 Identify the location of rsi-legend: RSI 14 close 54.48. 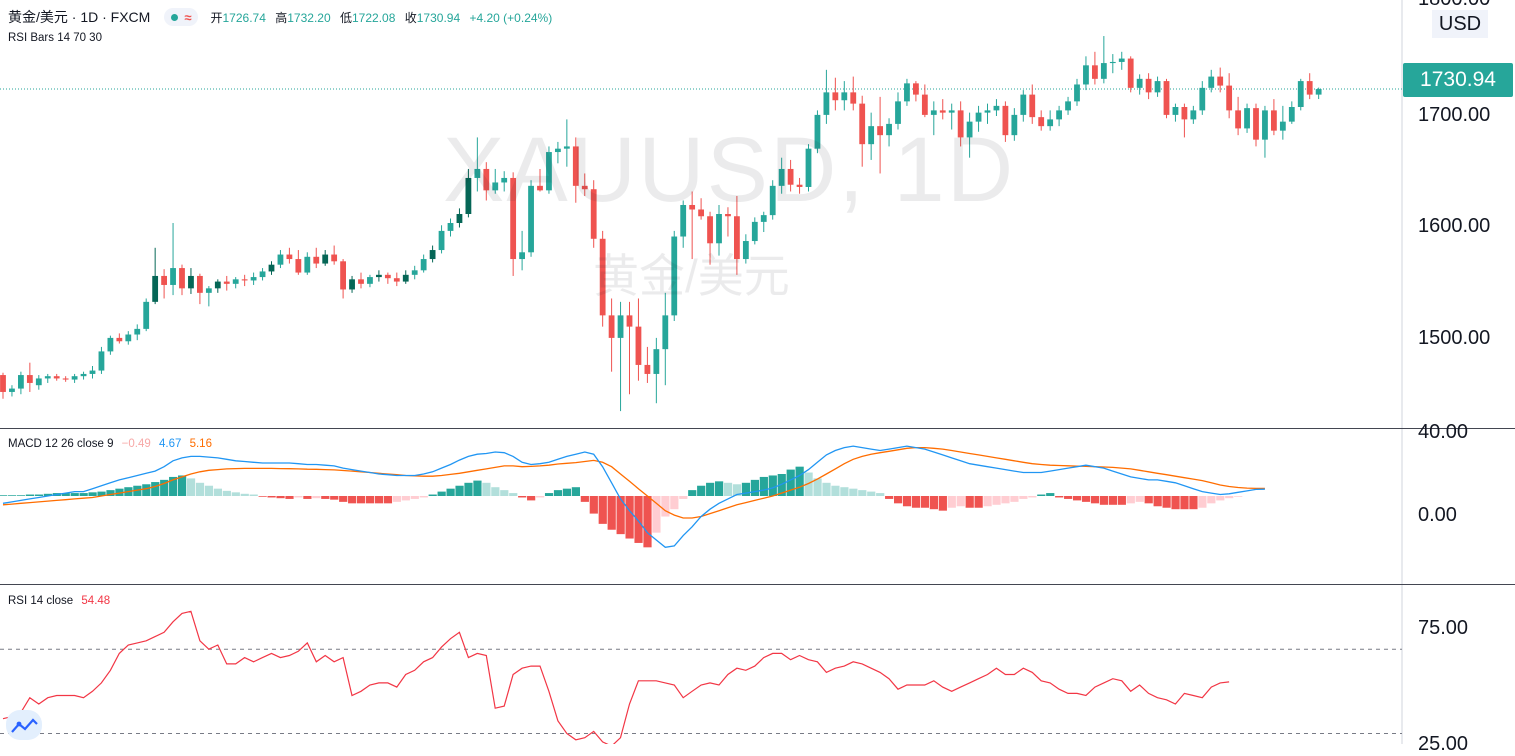
(61, 601).